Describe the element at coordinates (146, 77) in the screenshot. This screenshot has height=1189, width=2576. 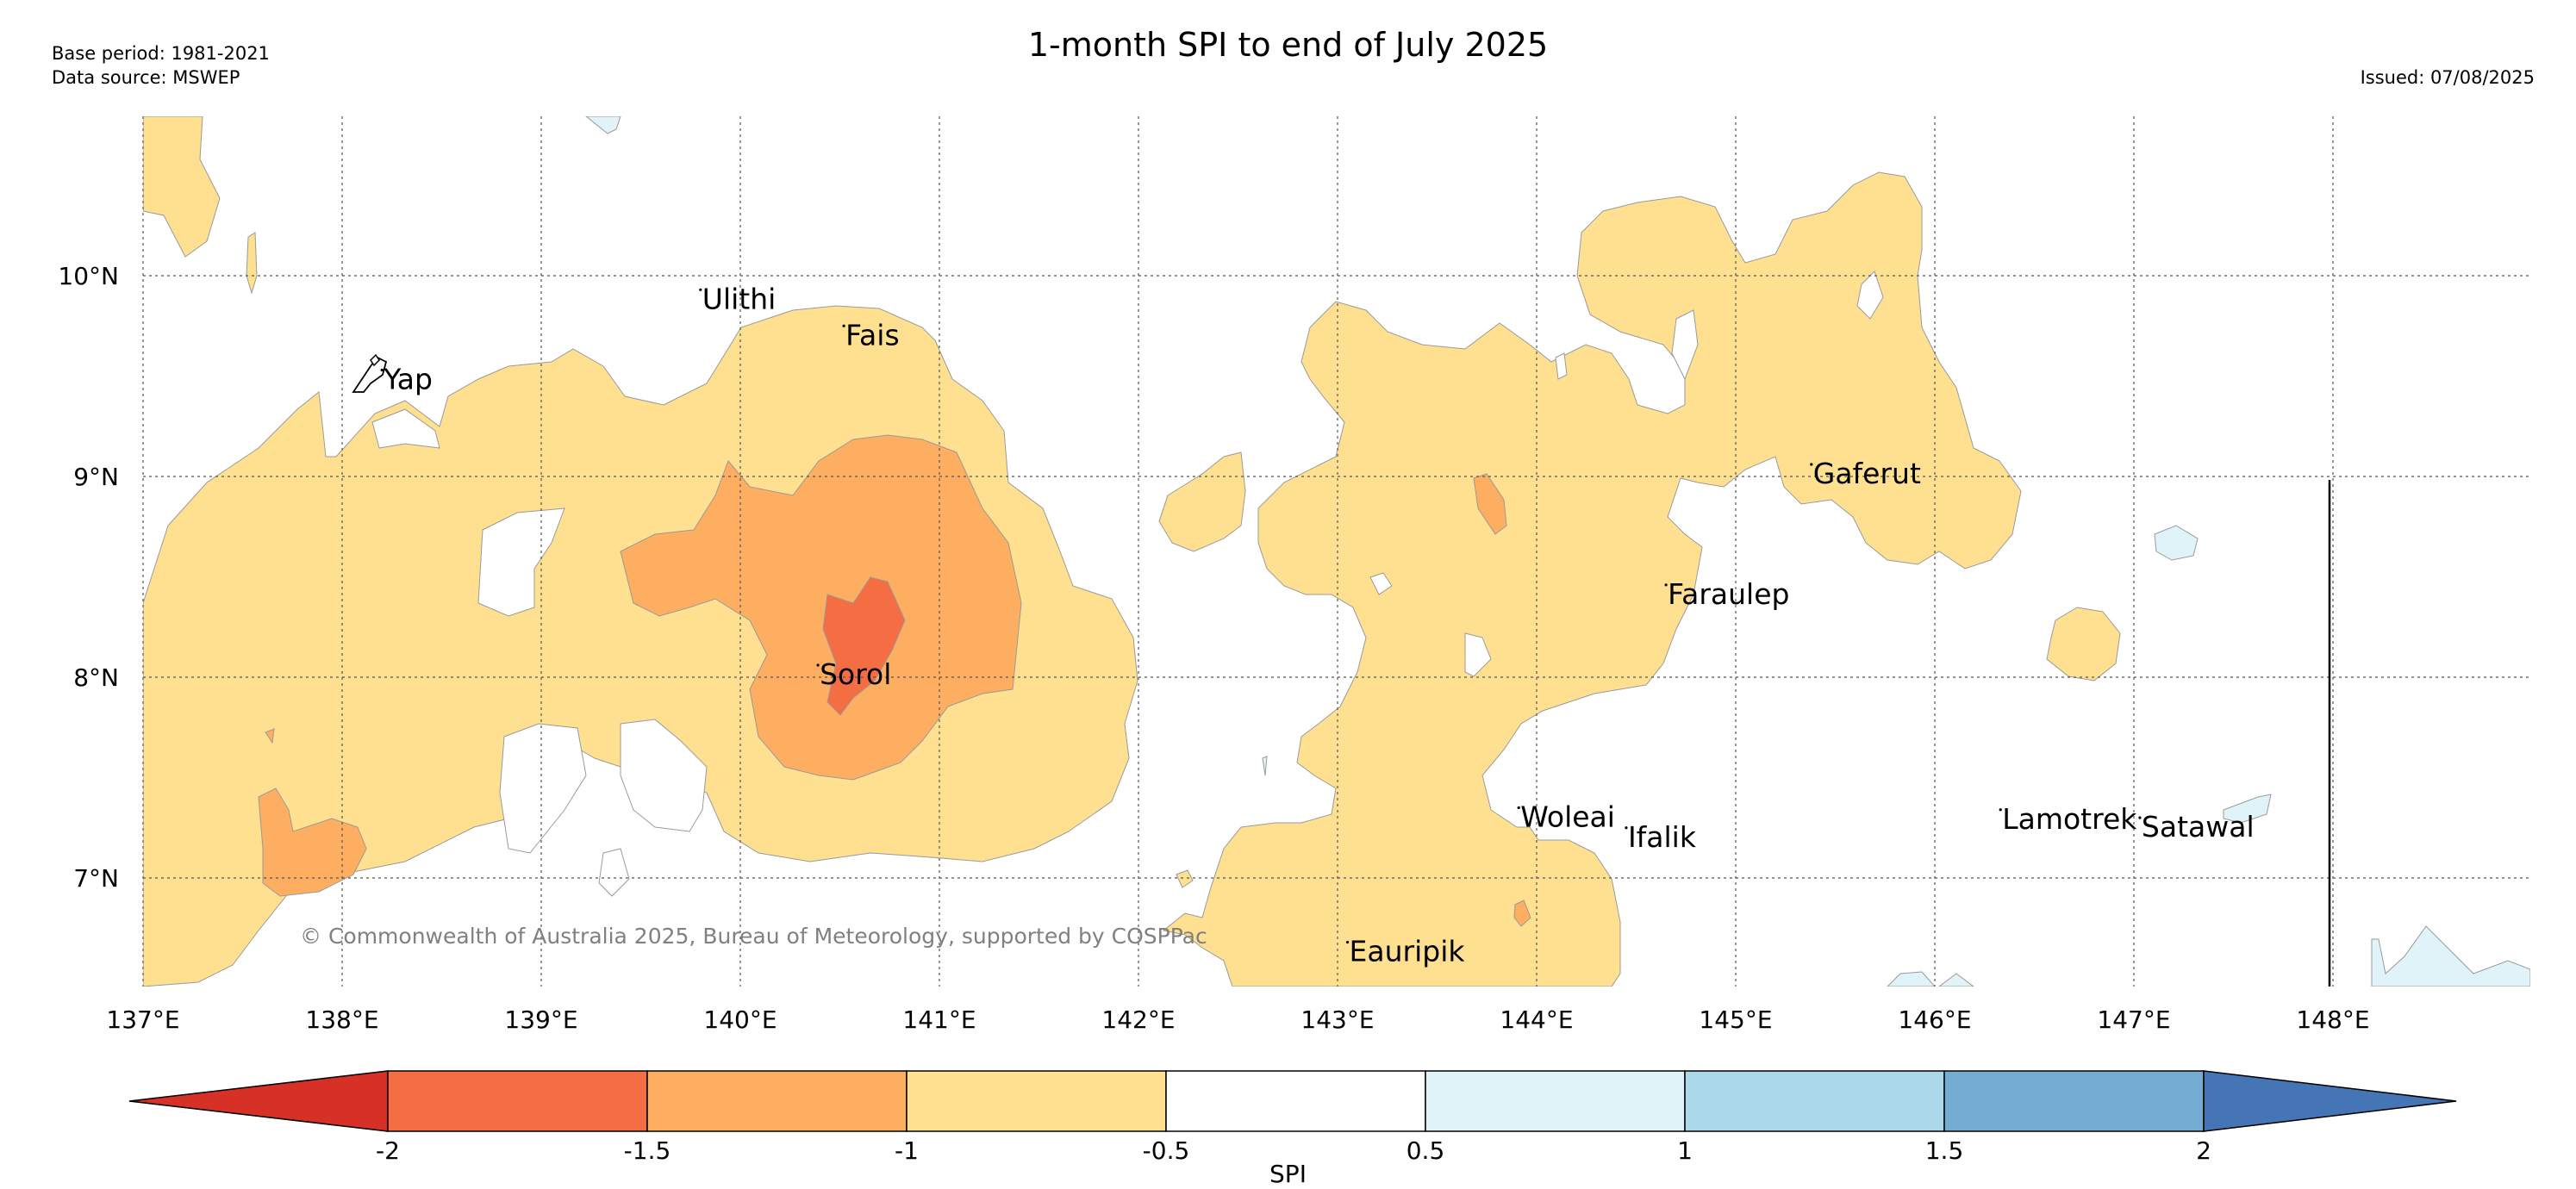
I see `data-source-text: Data source: MSWEP` at that location.